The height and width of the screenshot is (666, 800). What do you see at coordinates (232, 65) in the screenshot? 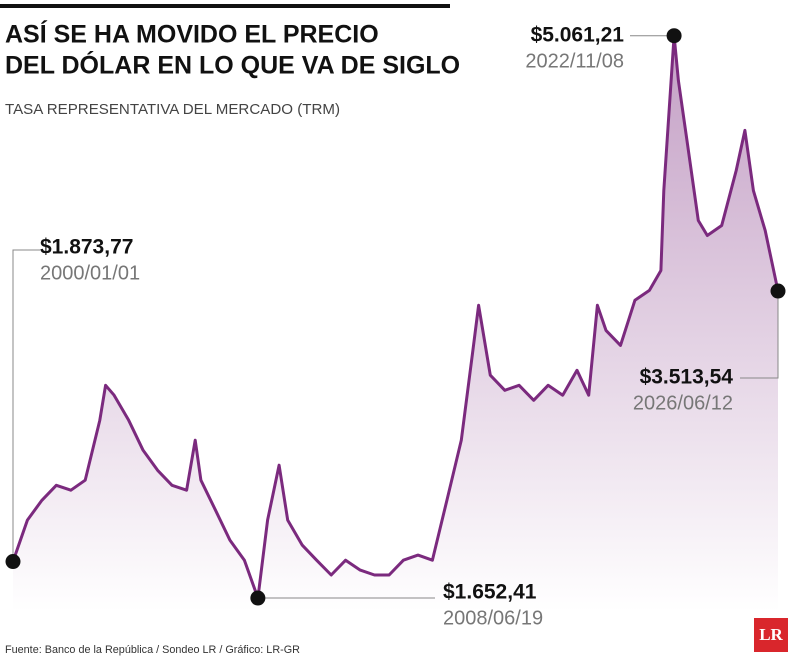
I see `title-line: DEL DÓLAR EN LO QUE VA DE SIGLO` at bounding box center [232, 65].